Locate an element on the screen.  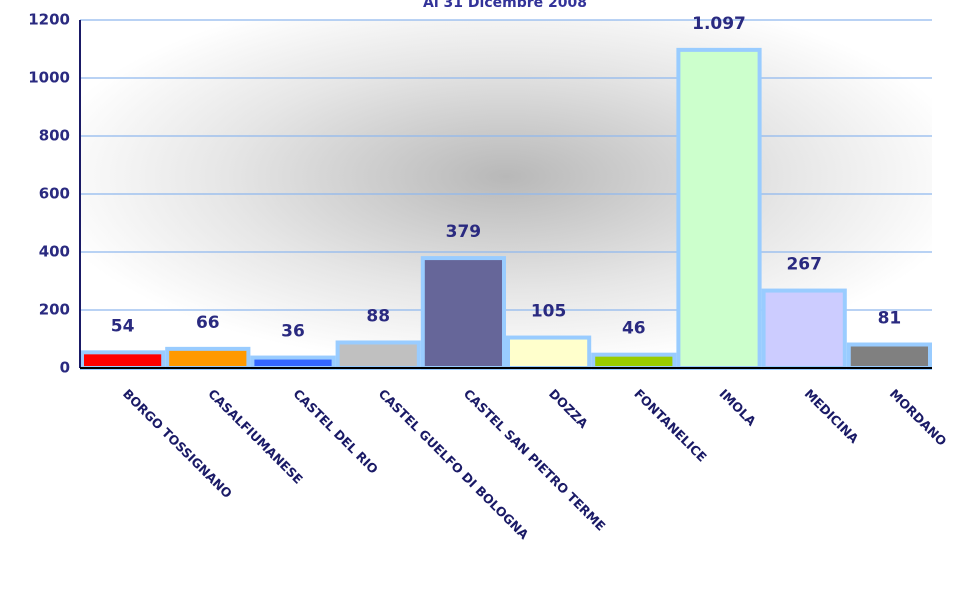
y-tick-label: 0 is located at coordinates (65, 368).